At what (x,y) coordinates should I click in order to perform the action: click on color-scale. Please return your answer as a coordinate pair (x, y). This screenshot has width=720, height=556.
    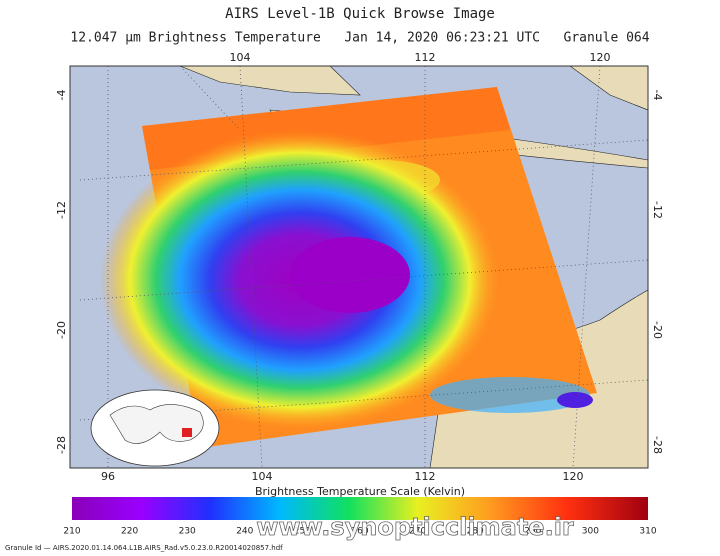
    Looking at the image, I should click on (360, 508).